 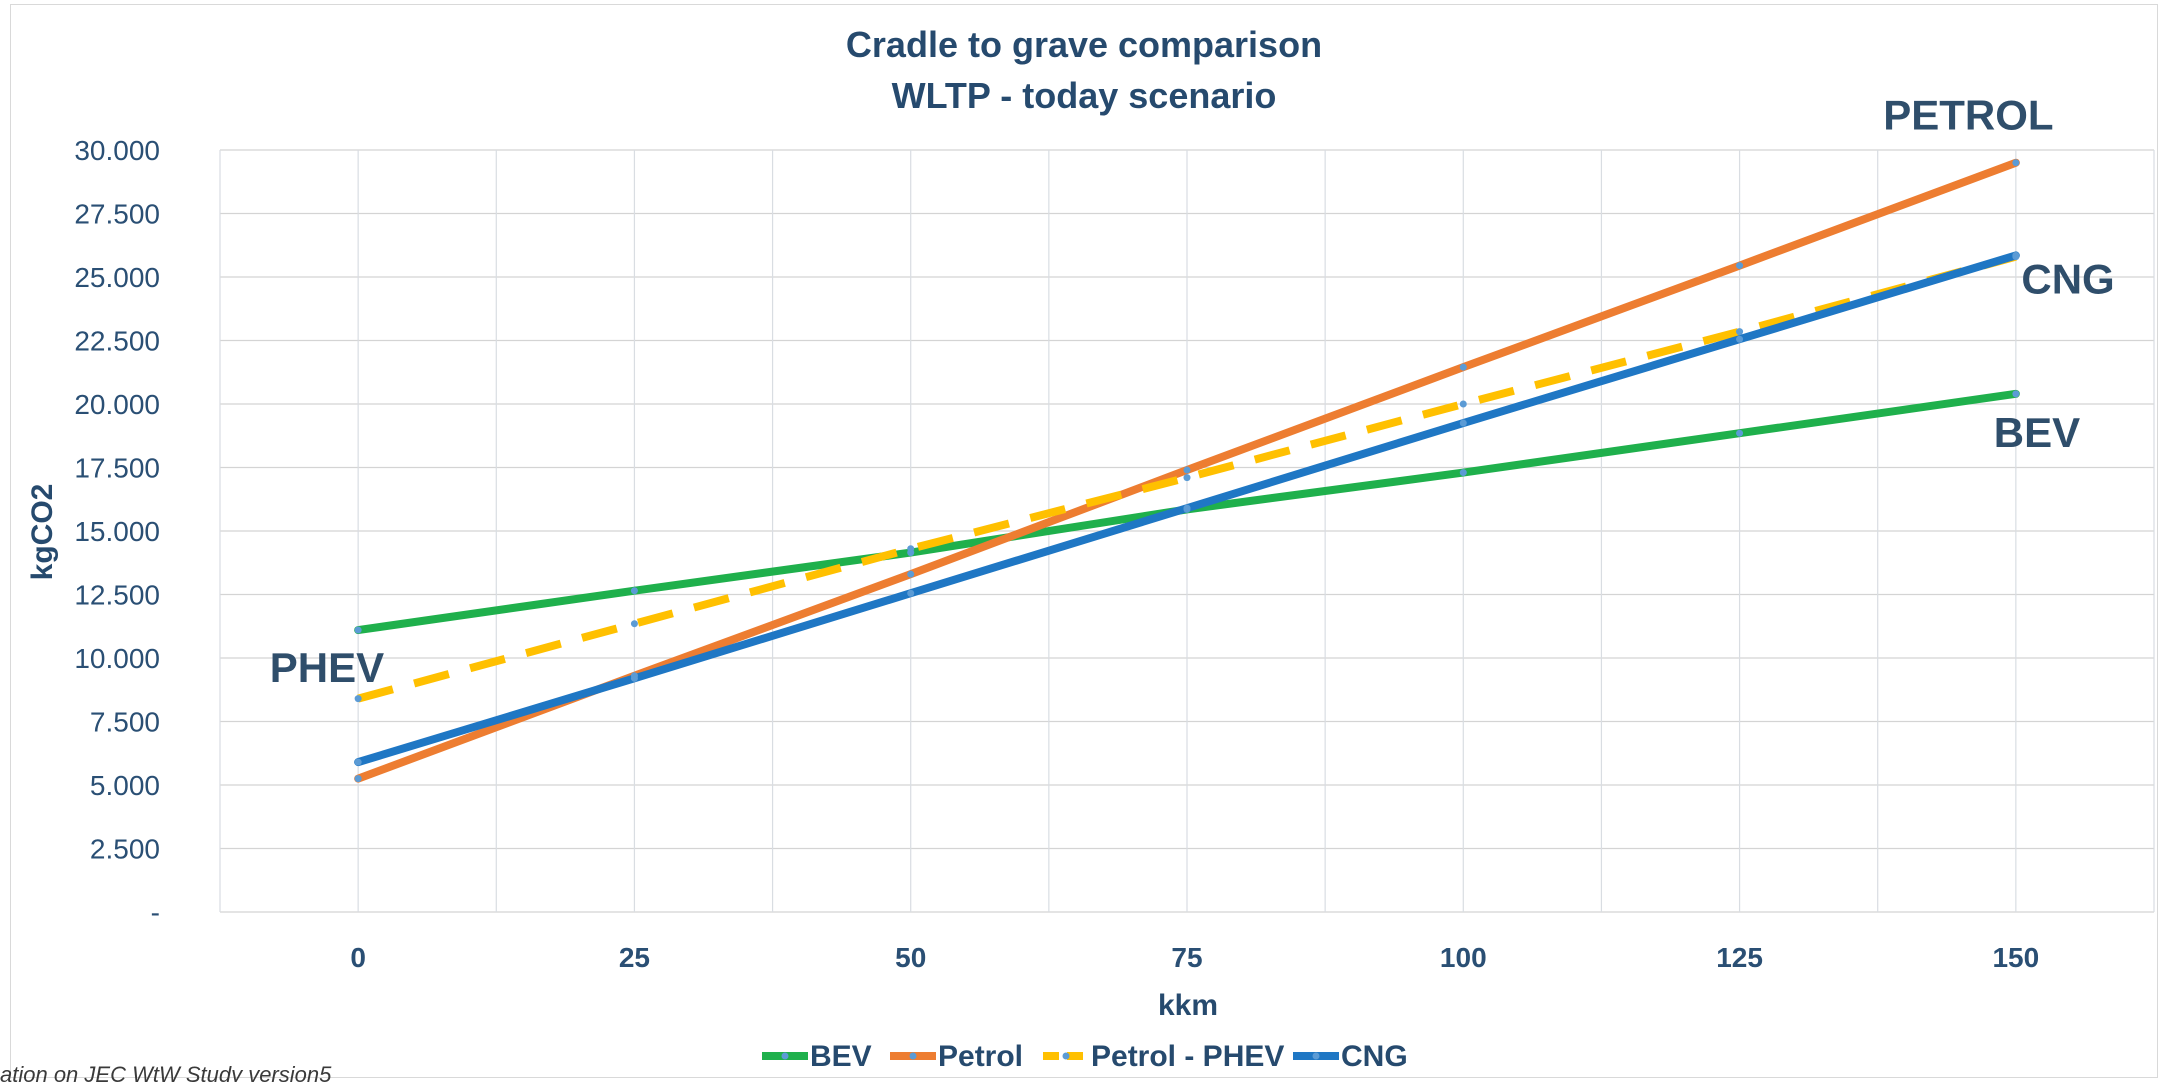 What do you see at coordinates (125, 722) in the screenshot?
I see `y-tick-label: 7.500` at bounding box center [125, 722].